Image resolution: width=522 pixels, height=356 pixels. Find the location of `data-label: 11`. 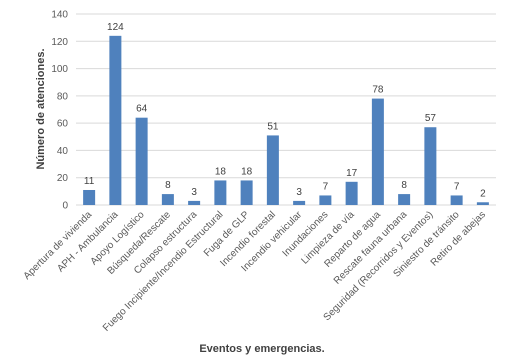

data-label: 11 is located at coordinates (89, 181).